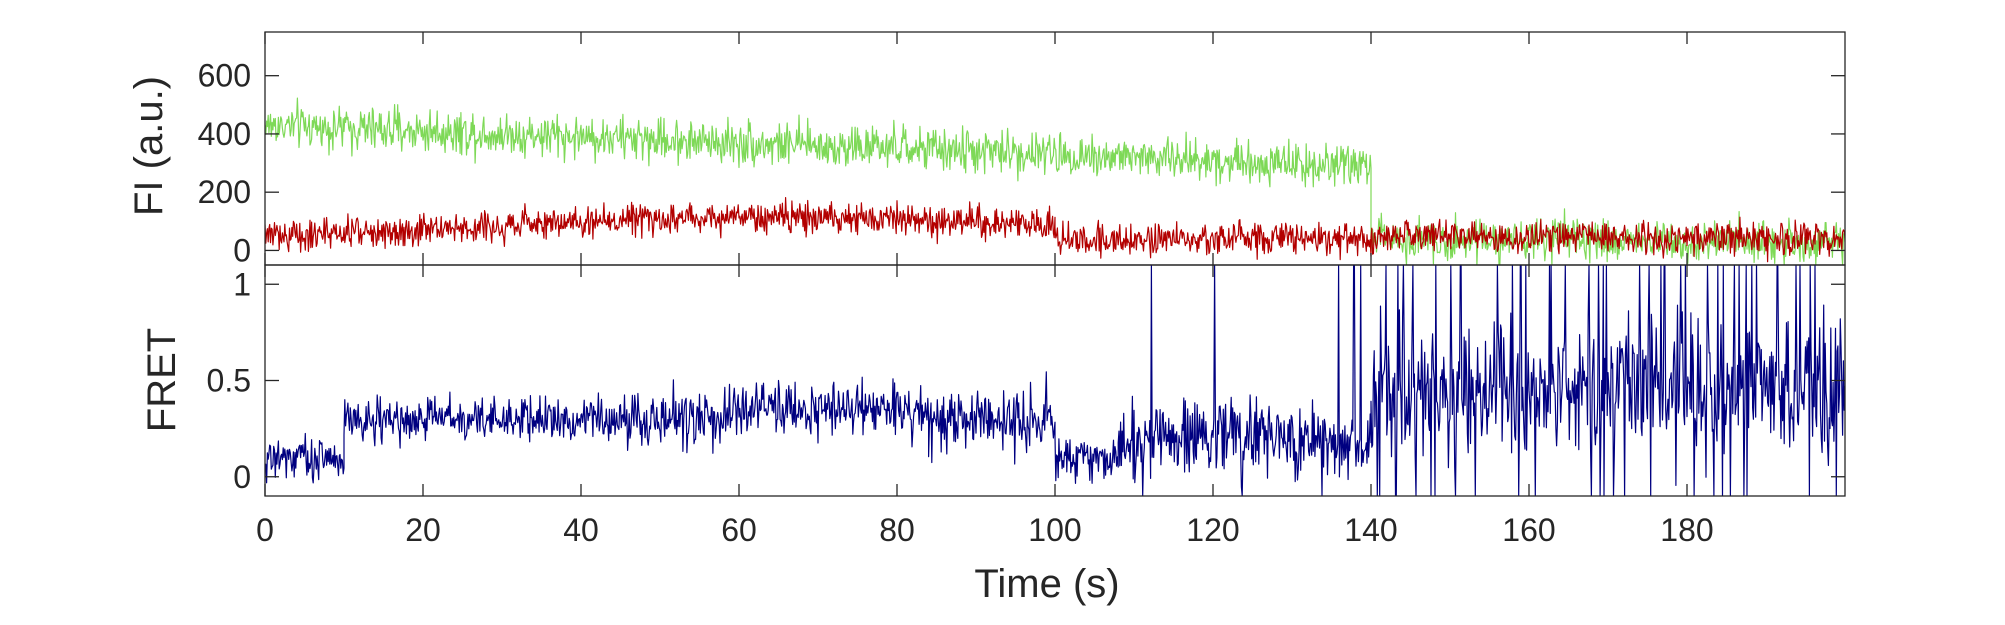 Image resolution: width=2005 pixels, height=625 pixels. What do you see at coordinates (265, 530) in the screenshot?
I see `x-tick-label: 0` at bounding box center [265, 530].